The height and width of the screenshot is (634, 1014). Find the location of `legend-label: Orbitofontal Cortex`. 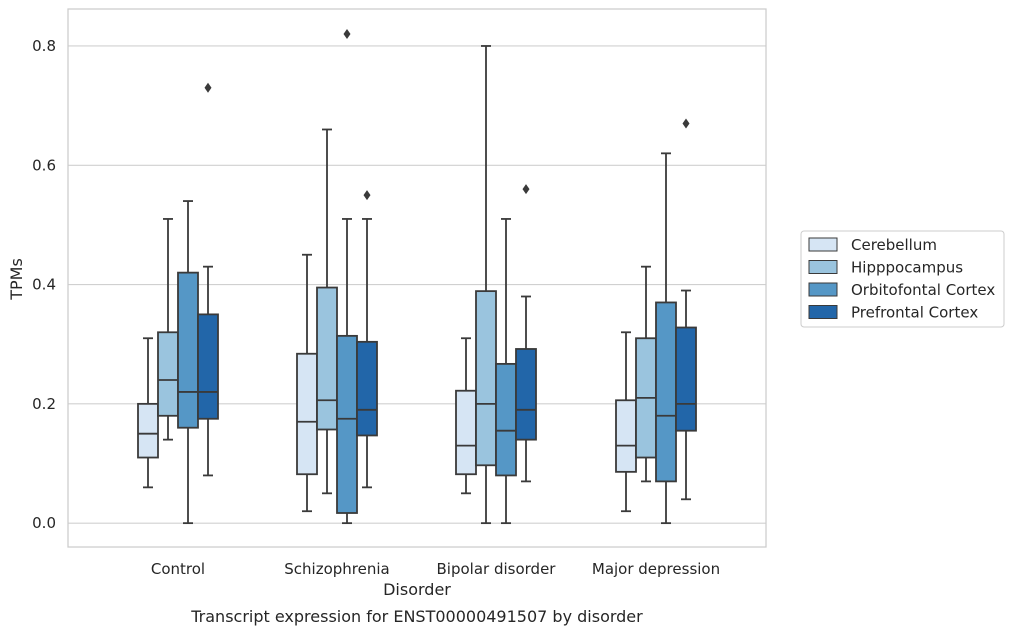

legend-label: Orbitofontal Cortex is located at coordinates (923, 290).